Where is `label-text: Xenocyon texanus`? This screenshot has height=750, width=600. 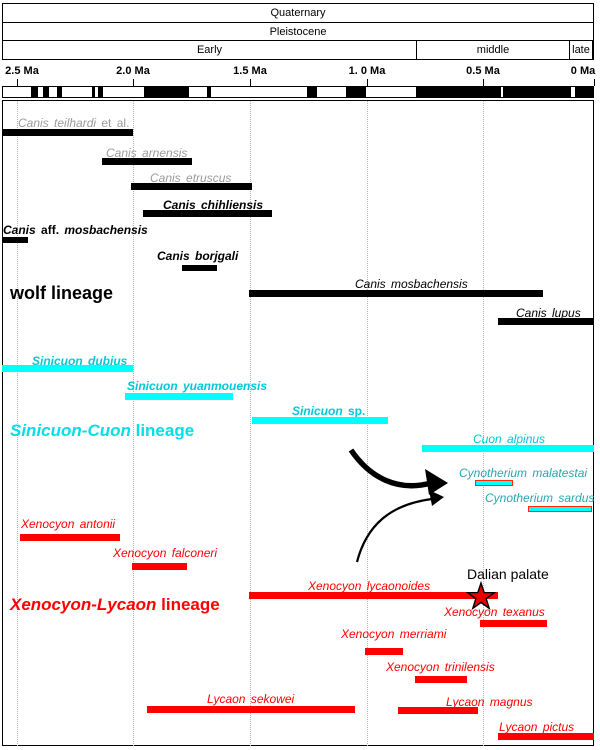 label-text: Xenocyon texanus is located at coordinates (494, 612).